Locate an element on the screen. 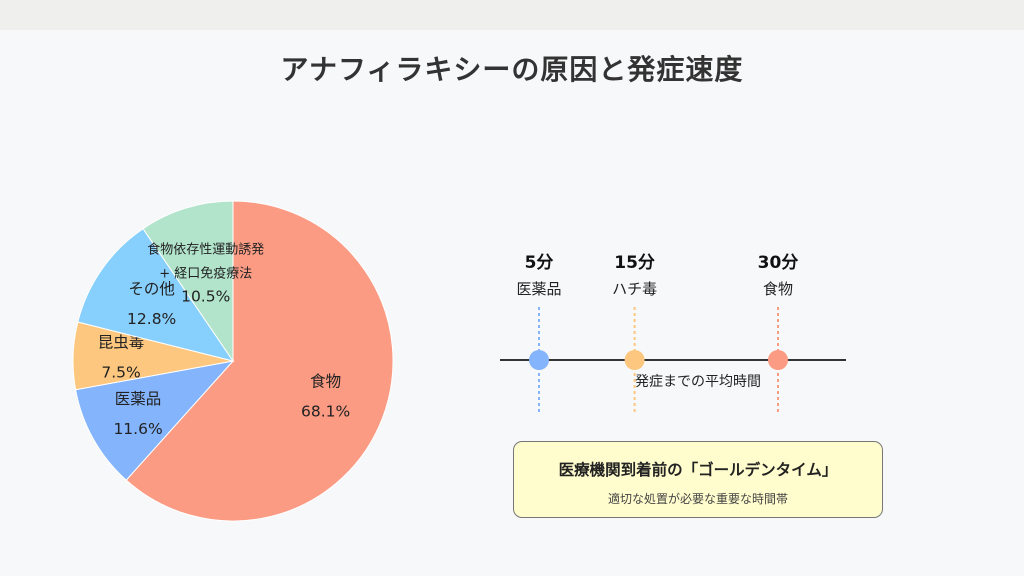  page-title: アナフィラキシーの原因と発症速度 is located at coordinates (512, 69).